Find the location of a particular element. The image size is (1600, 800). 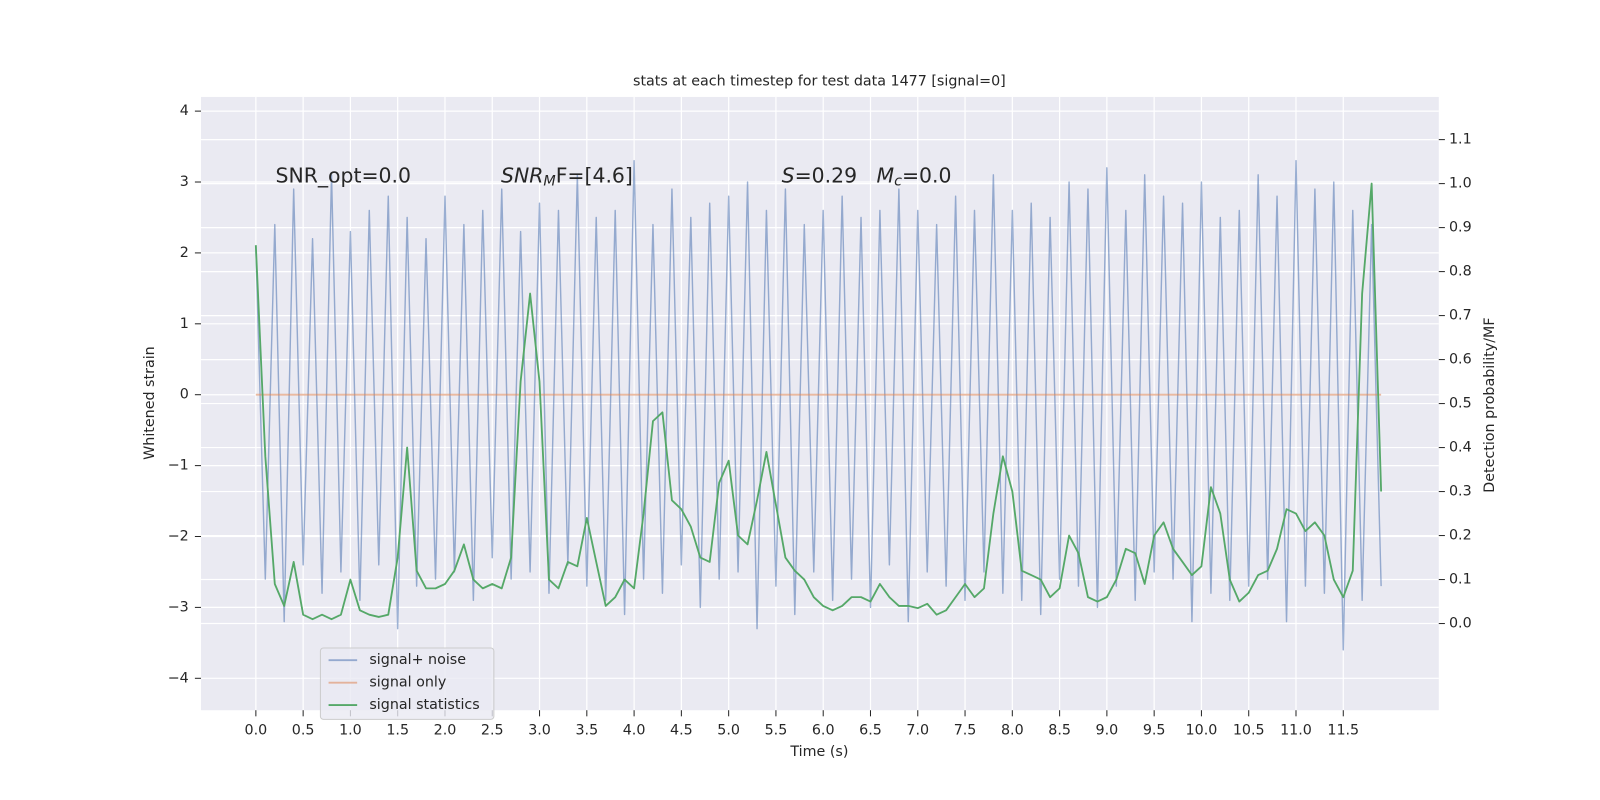

x-tick-label: 8.0 is located at coordinates (1012, 731).